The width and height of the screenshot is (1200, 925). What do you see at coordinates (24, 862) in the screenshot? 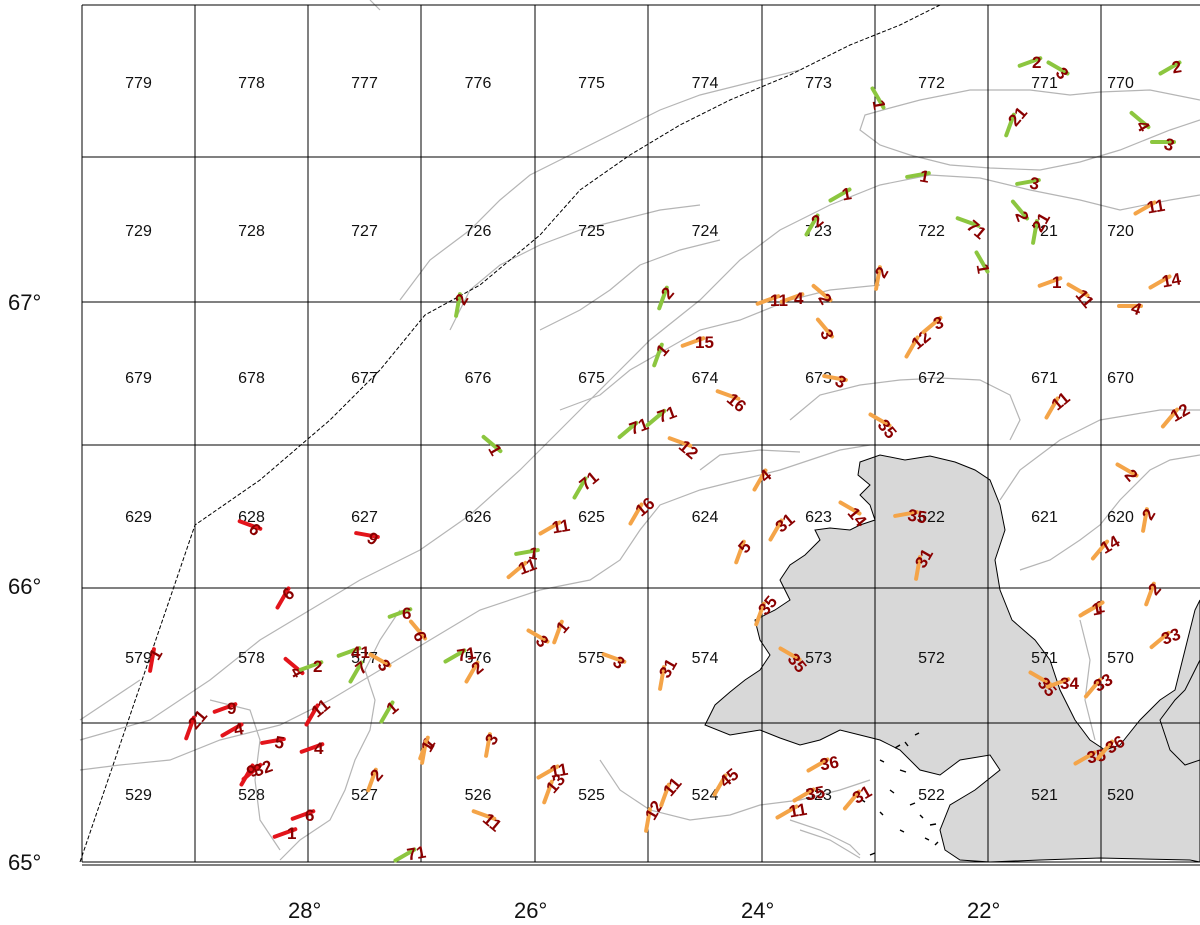
I see `lat-label-65: 65°` at bounding box center [24, 862].